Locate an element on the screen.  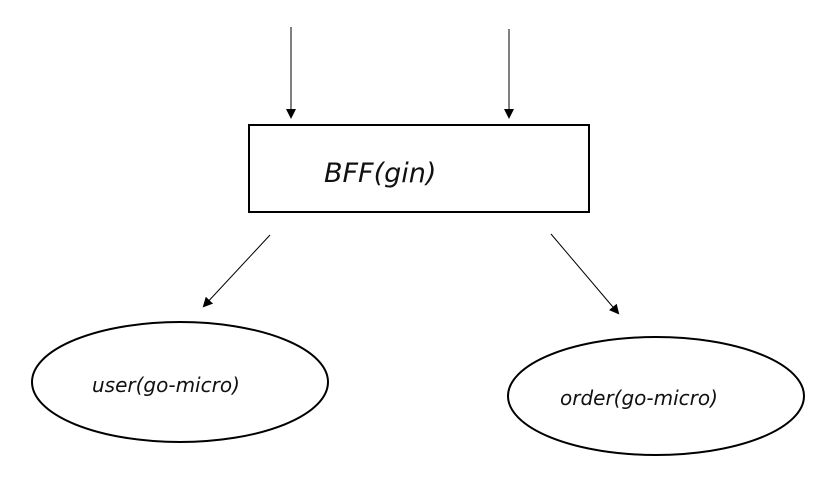
order-service-node: order(go-micro) is located at coordinates (656, 396).